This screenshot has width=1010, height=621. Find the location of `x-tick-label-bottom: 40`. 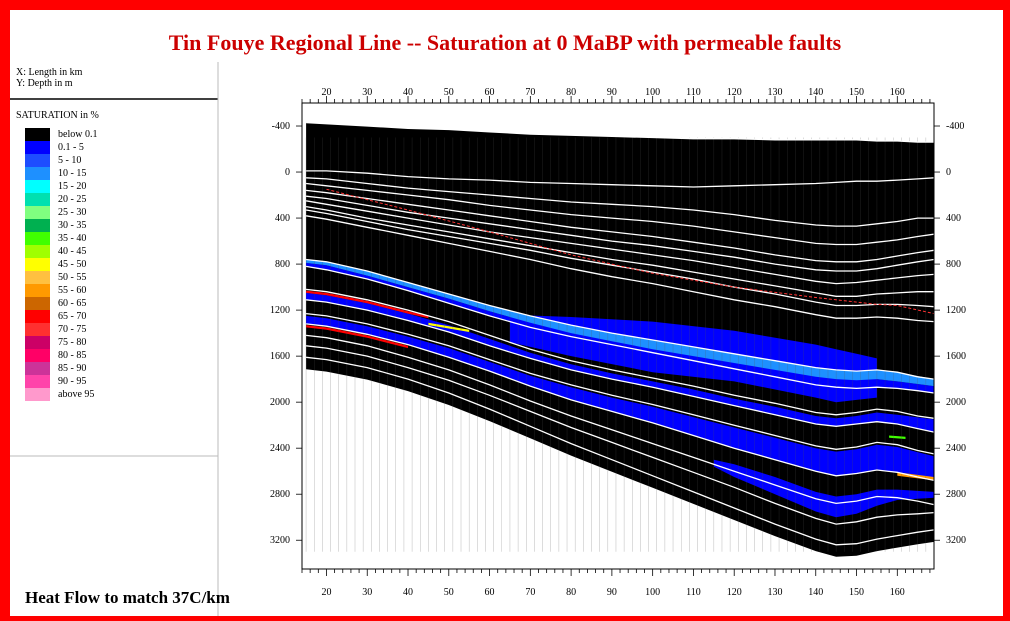

x-tick-label-bottom: 40 is located at coordinates (408, 592).